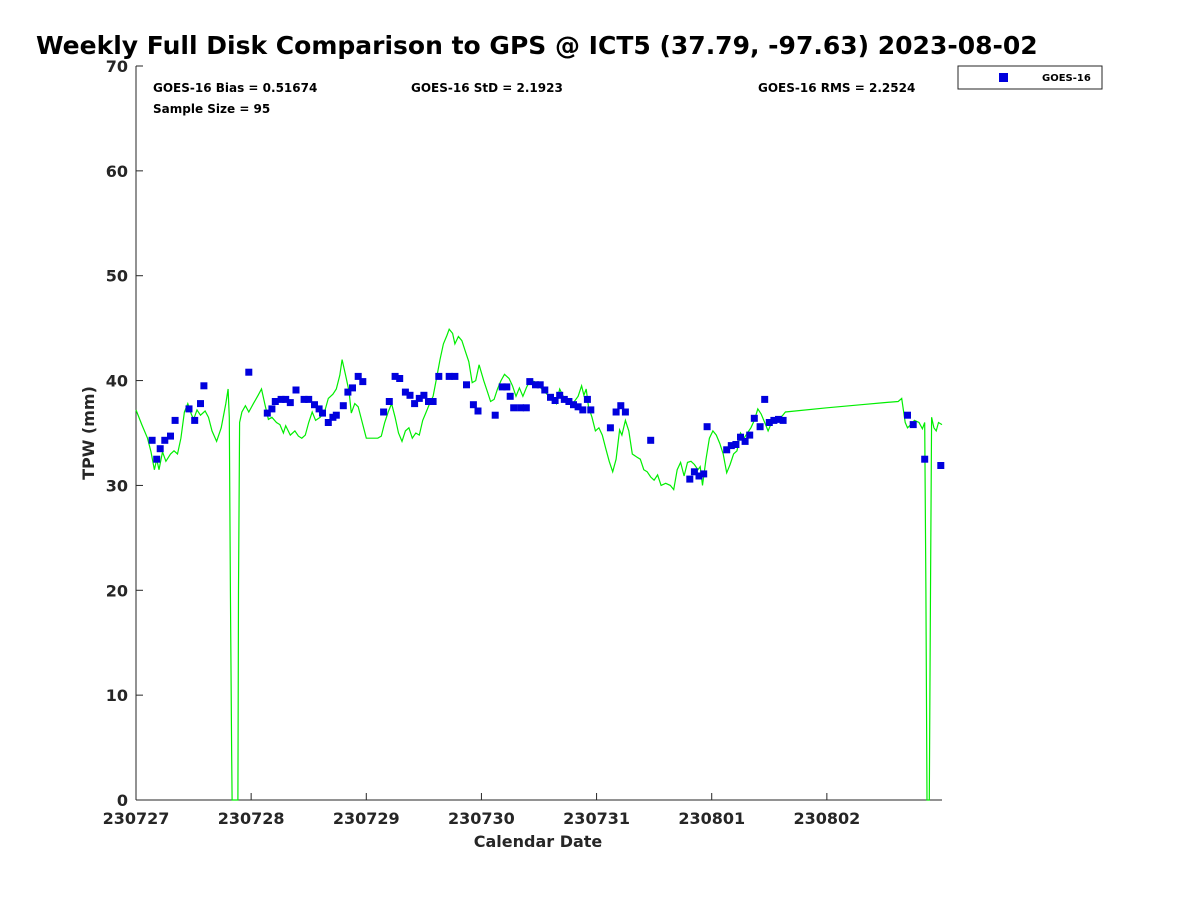  I want to click on legend-marker-goes16, so click(1003, 77).